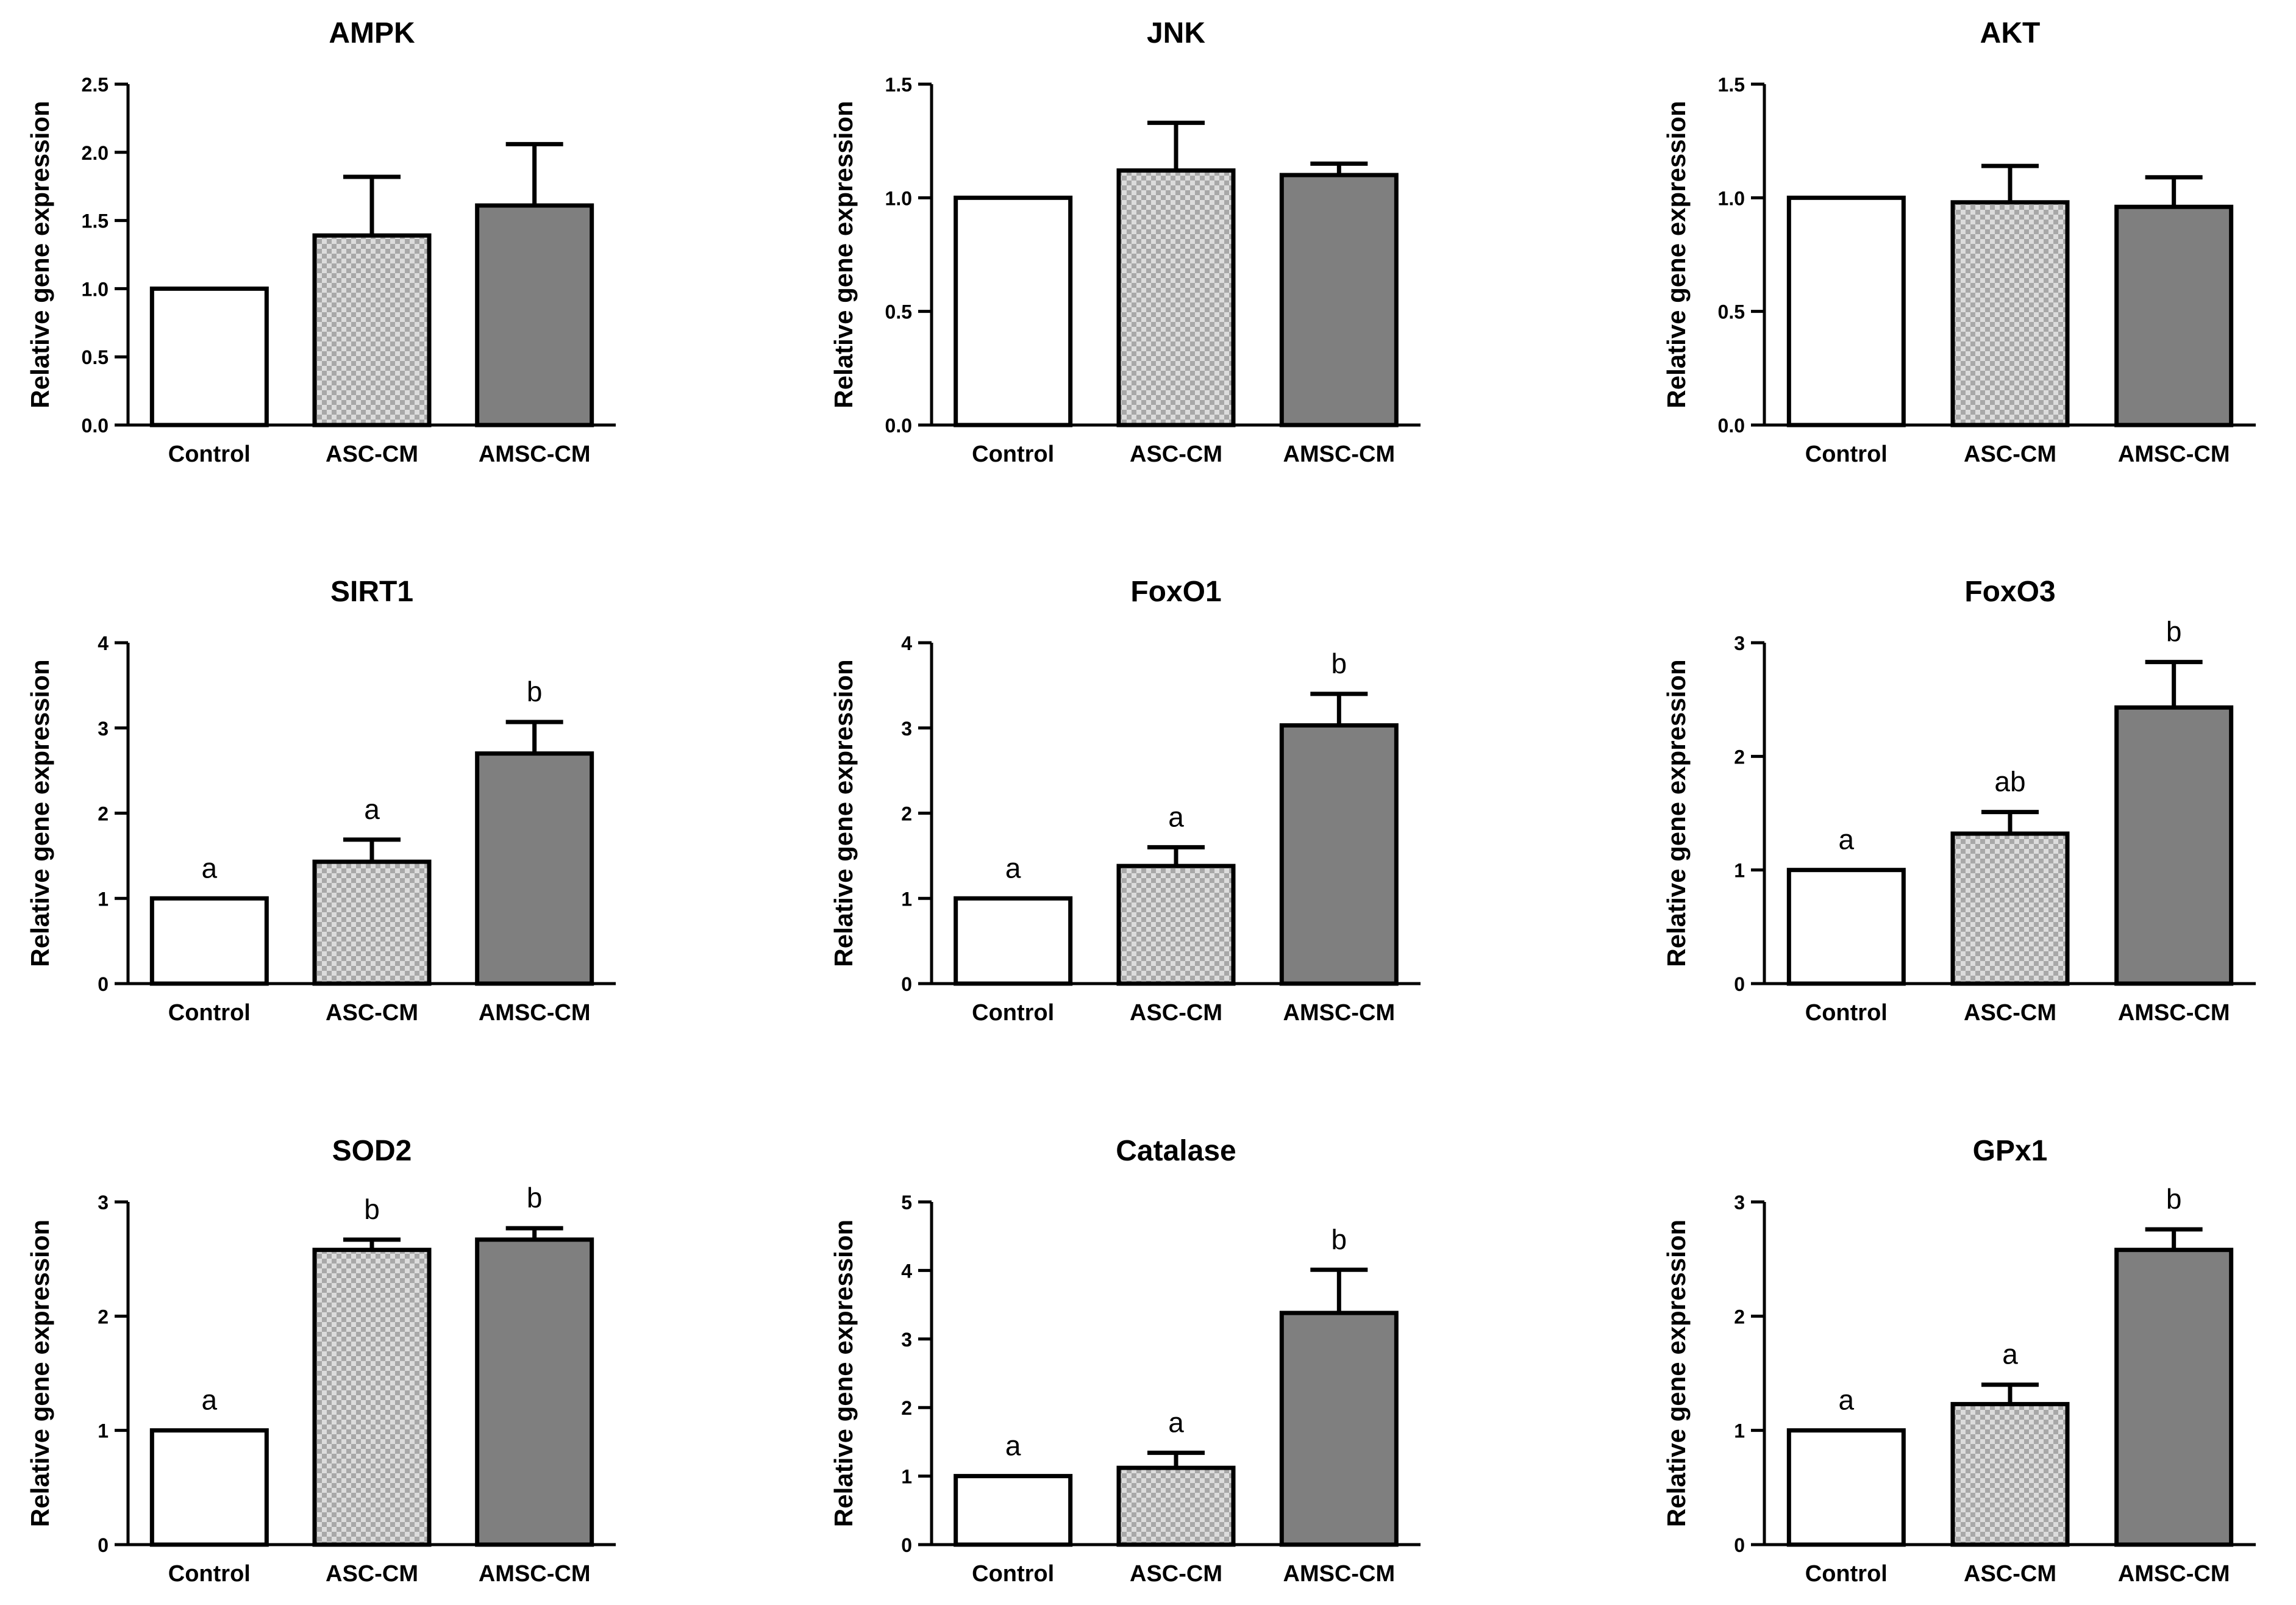  Describe the element at coordinates (906, 1203) in the screenshot. I see `y-tick-label: 5` at that location.